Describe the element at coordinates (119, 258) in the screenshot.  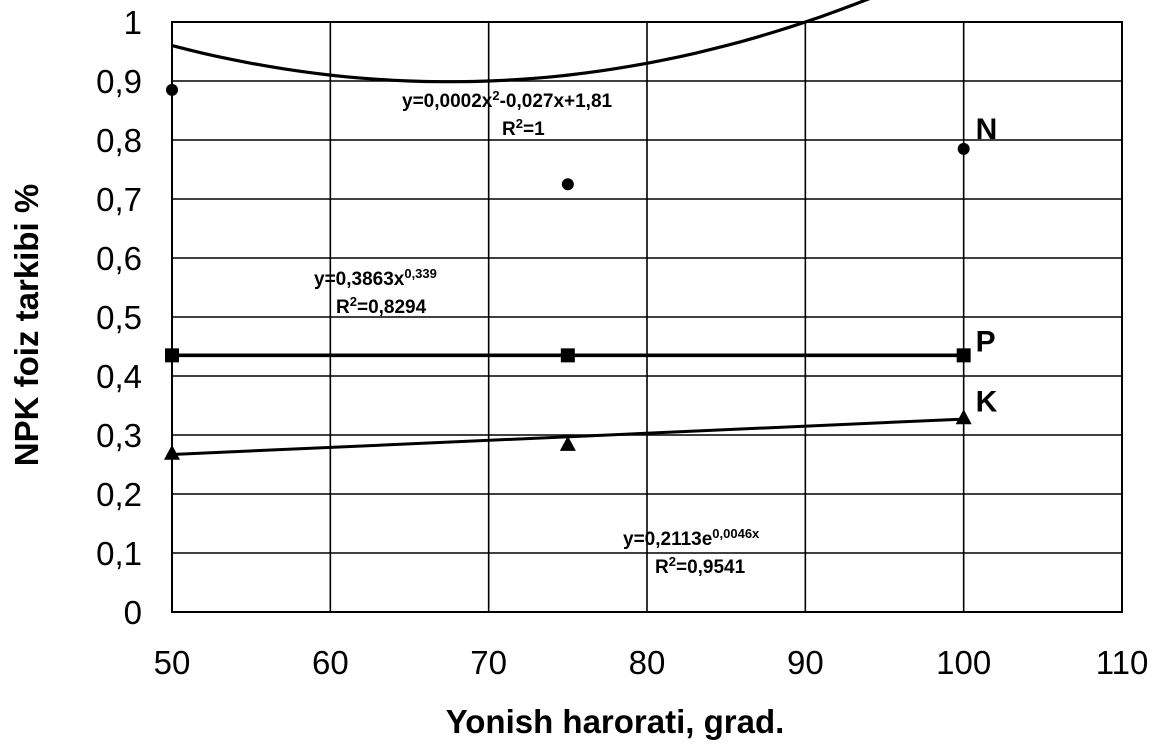
I see `y-tick-label: 0,6` at that location.